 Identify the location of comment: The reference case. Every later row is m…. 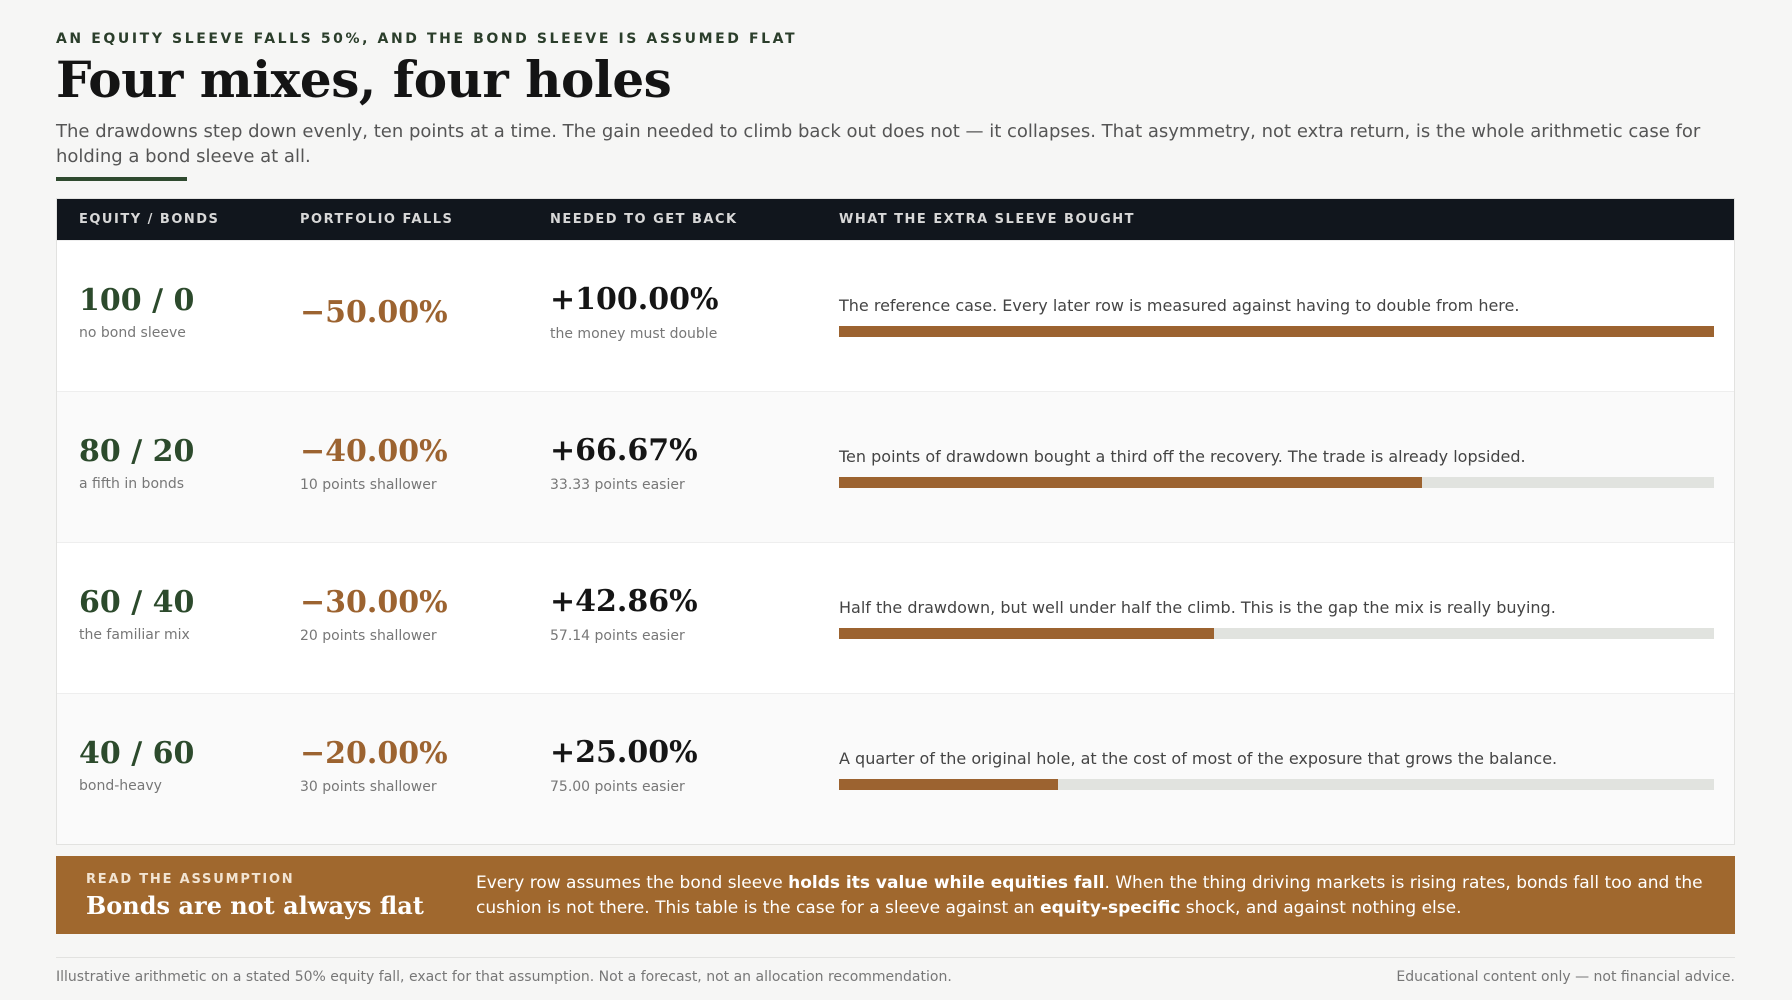
(1179, 305).